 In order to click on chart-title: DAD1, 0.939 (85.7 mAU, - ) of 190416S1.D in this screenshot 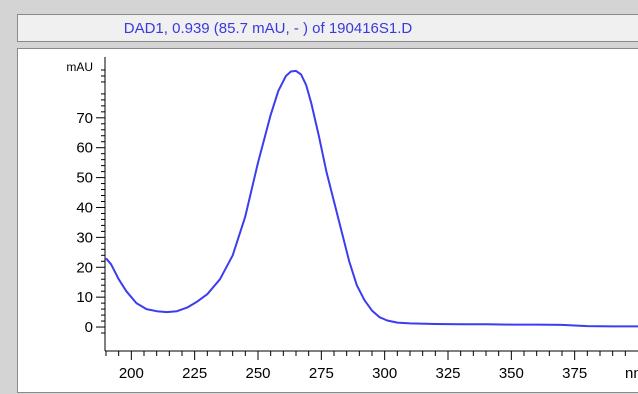, I will do `click(268, 28)`.